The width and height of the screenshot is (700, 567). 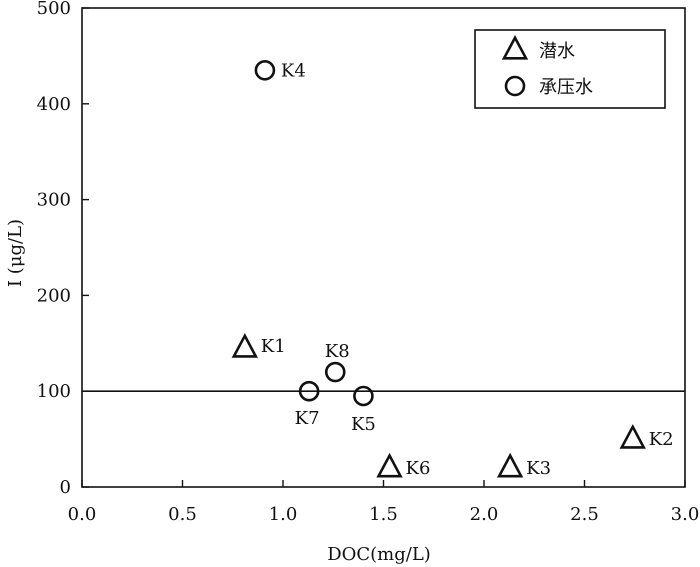 What do you see at coordinates (383, 514) in the screenshot?
I see `x-tick-label: 1.5` at bounding box center [383, 514].